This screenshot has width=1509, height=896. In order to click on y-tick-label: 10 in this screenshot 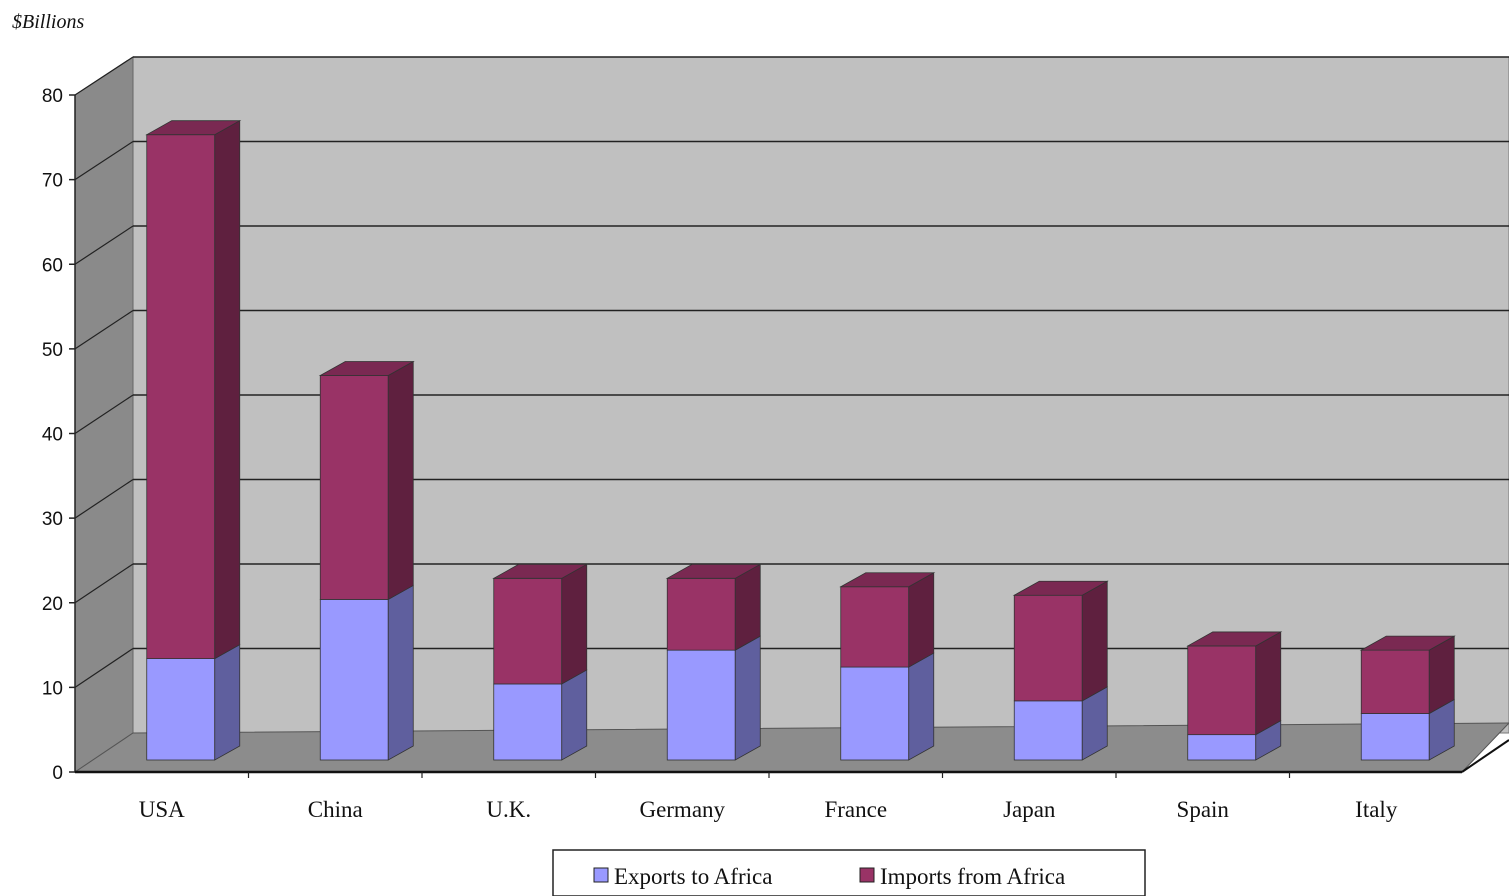, I will do `click(52, 688)`.